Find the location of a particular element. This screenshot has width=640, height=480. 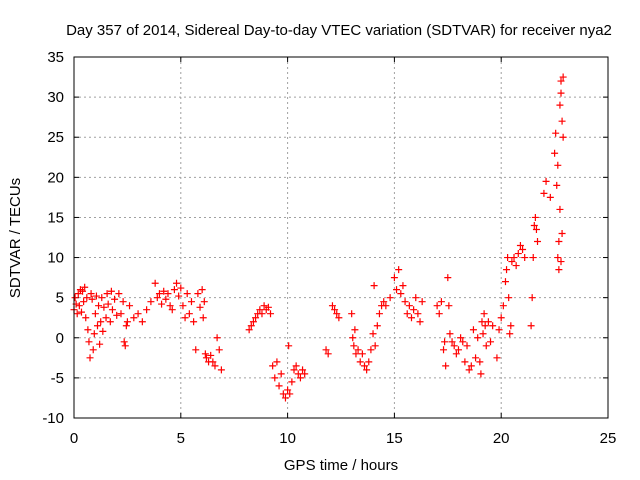

y-tick-label: 25 is located at coordinates (55, 137).